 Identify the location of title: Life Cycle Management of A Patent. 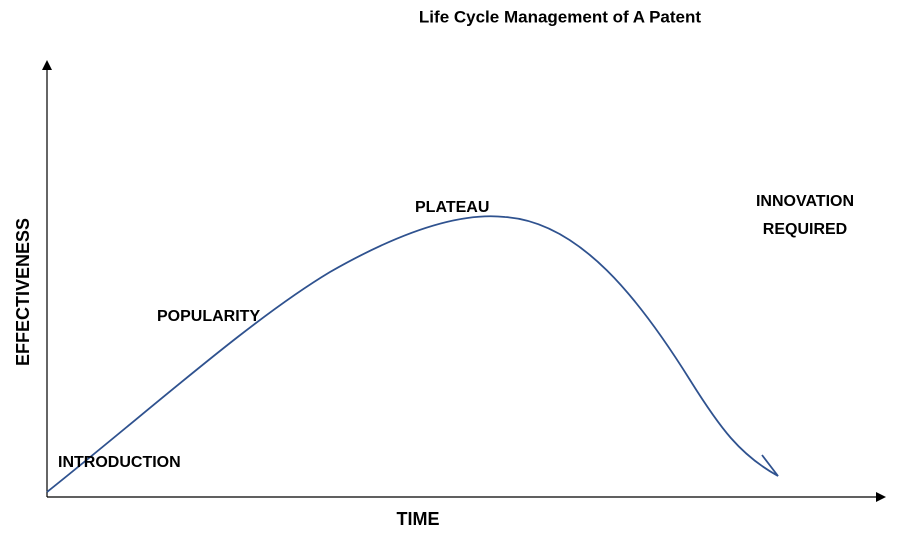
(560, 16).